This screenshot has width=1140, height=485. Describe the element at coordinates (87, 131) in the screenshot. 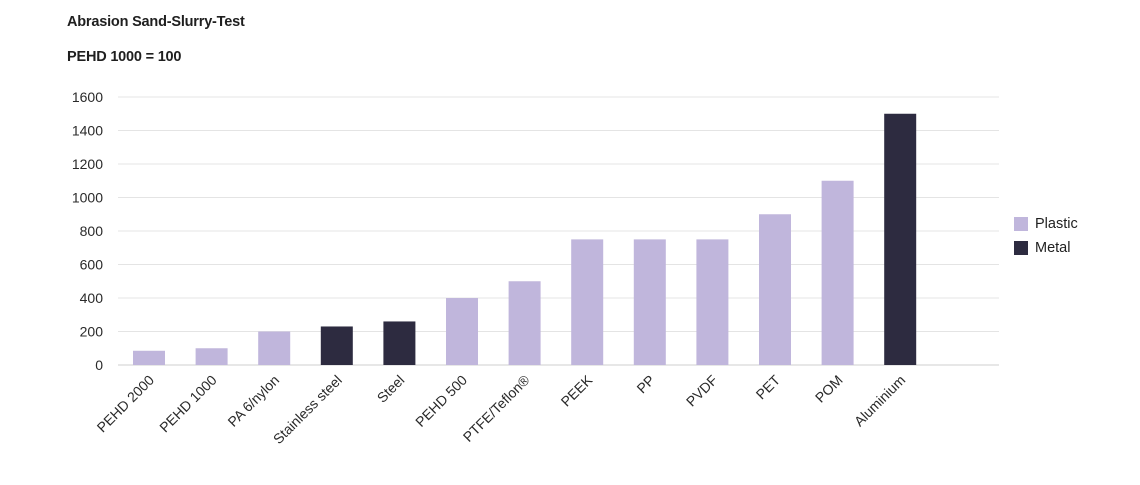

I see `y-tick-label: 1400` at that location.